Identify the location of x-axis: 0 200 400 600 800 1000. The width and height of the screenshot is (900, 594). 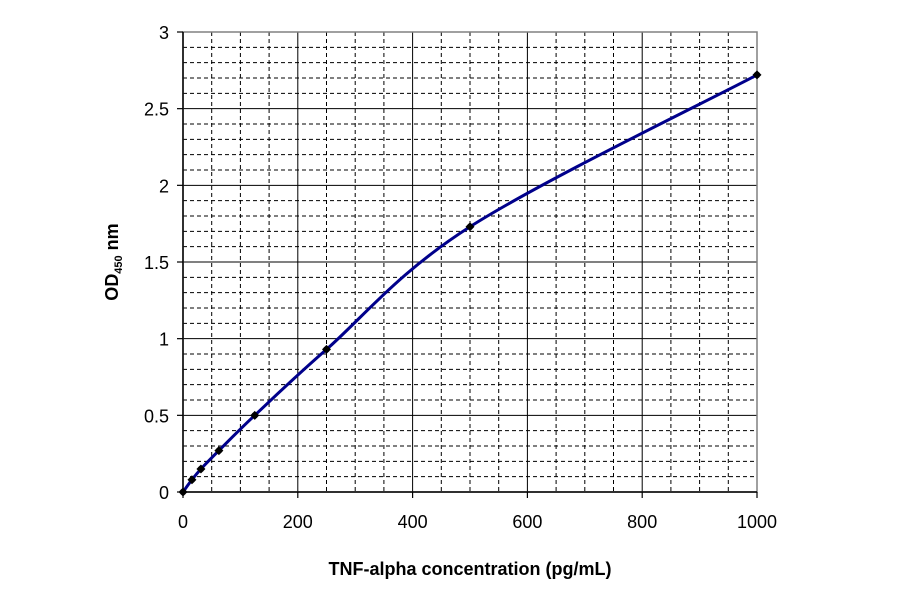
(477, 511).